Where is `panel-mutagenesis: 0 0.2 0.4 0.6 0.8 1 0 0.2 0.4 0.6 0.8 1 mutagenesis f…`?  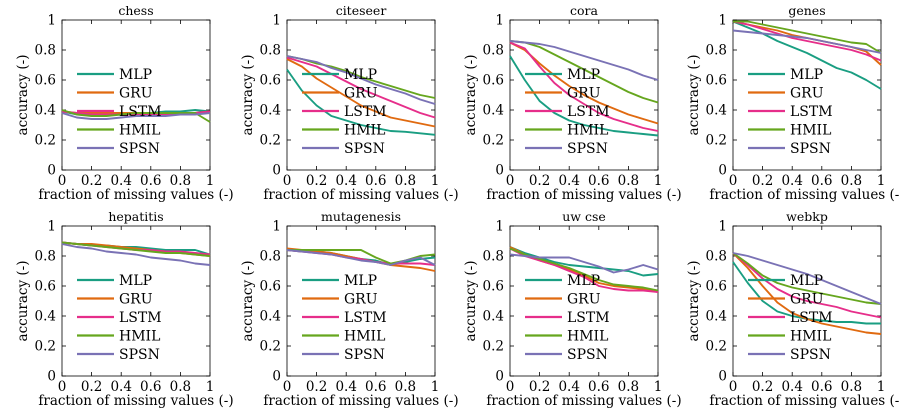
panel-mutagenesis: 0 0.2 0.4 0.6 0.8 1 0 0.2 0.4 0.6 0.8 1 mutagenesis f… is located at coordinates (349, 309).